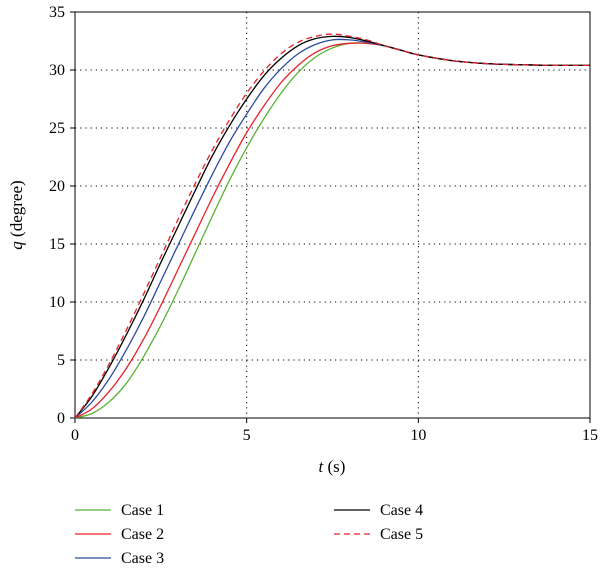  What do you see at coordinates (332, 466) in the screenshot?
I see `x-axis-label: t (s)` at bounding box center [332, 466].